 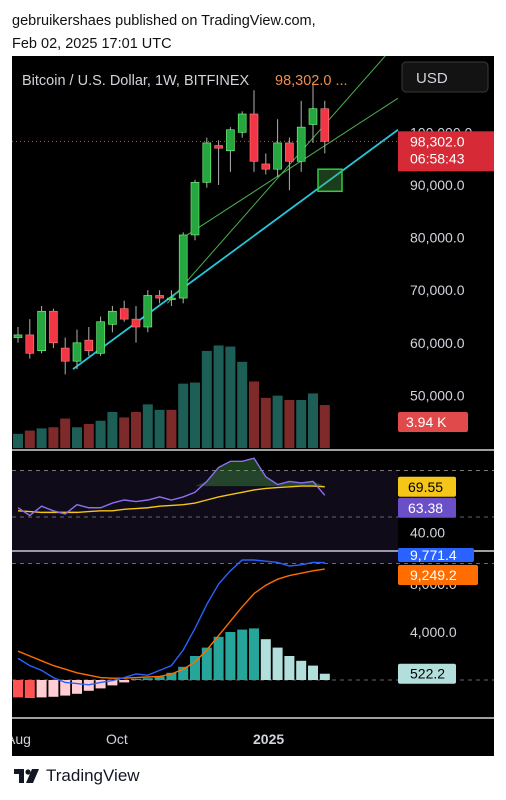 What do you see at coordinates (438, 575) in the screenshot?
I see `signal-tag-bg` at bounding box center [438, 575].